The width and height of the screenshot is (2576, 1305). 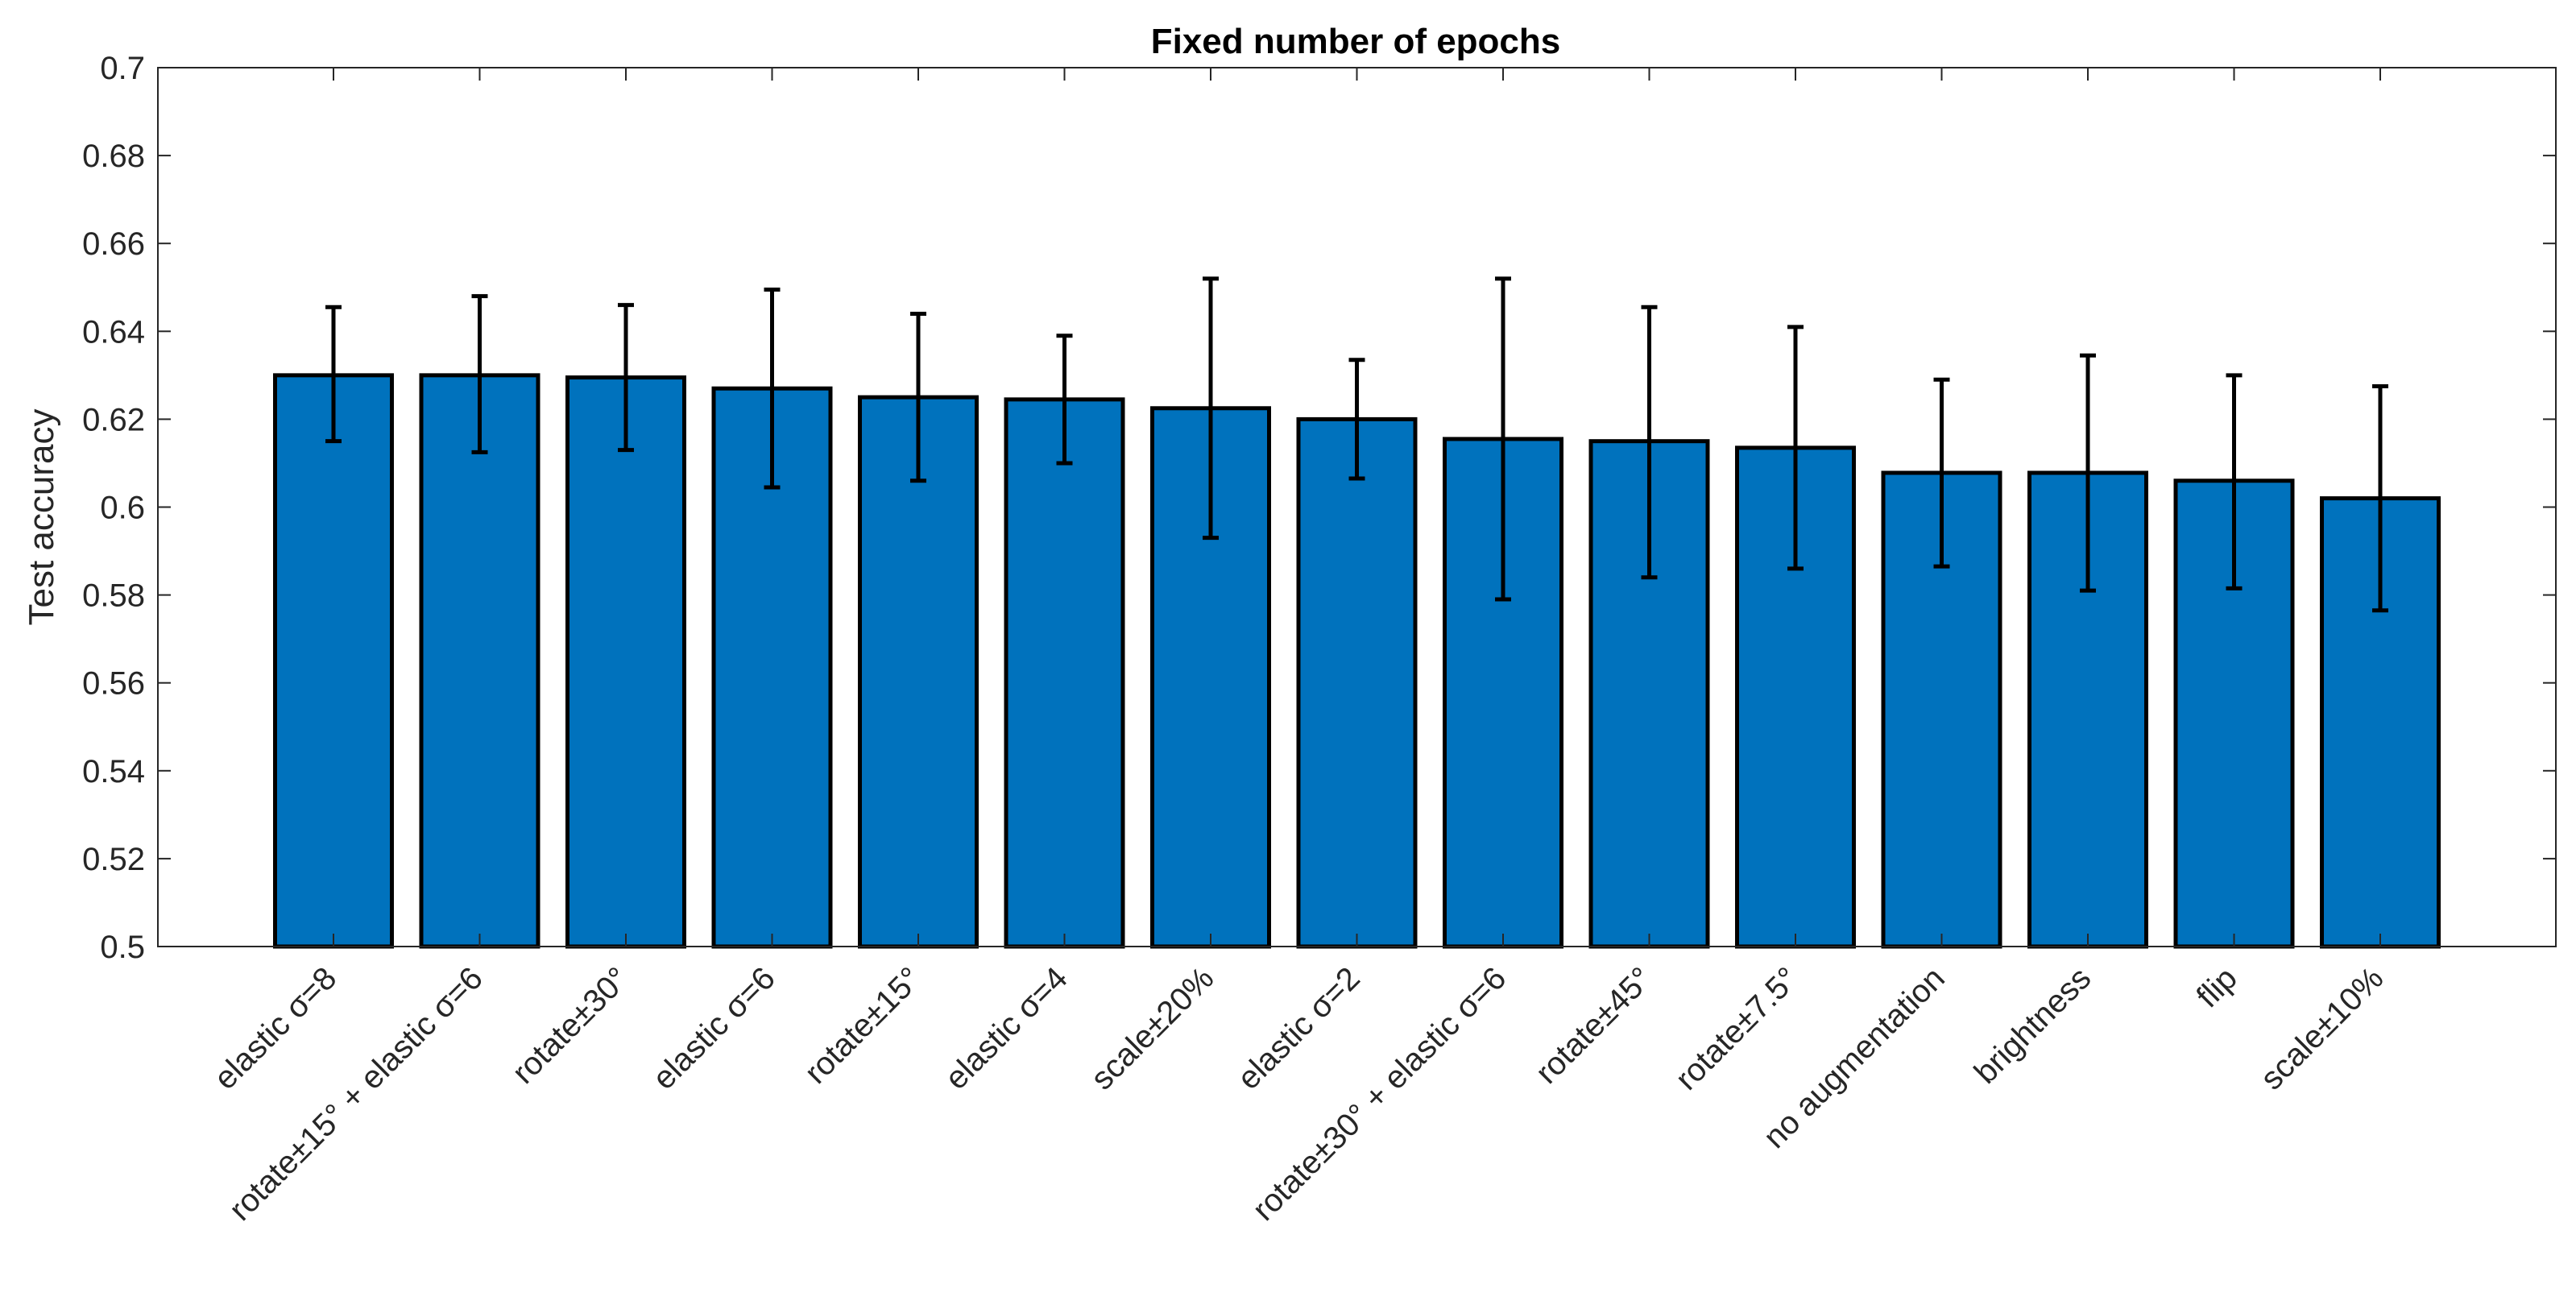 I want to click on x-tick-label: flip, so click(x=2217, y=987).